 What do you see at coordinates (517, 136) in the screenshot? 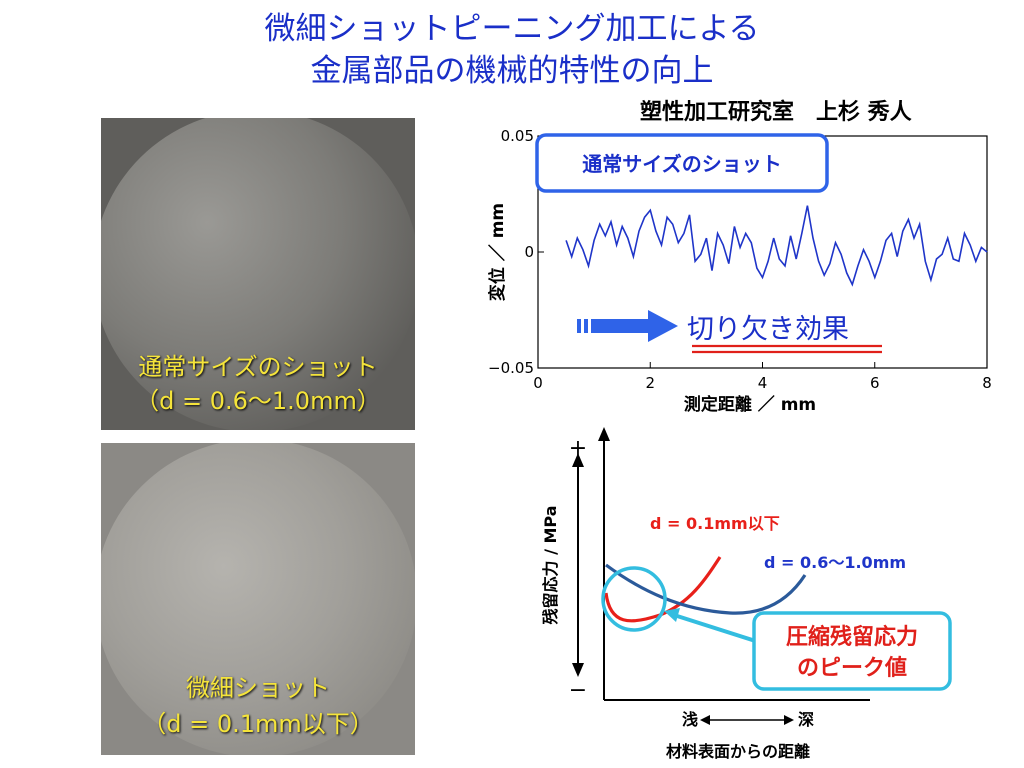
I see `y-tick-label: 0.05` at bounding box center [517, 136].